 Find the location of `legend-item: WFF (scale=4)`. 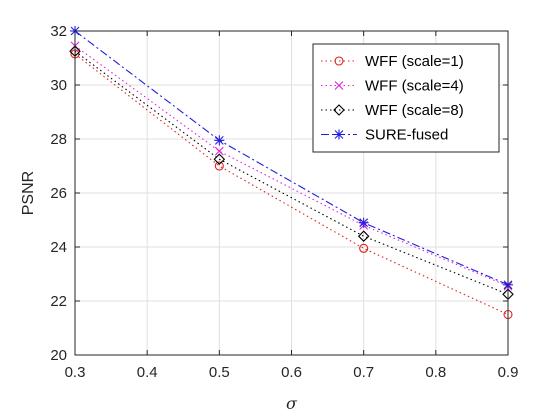

legend-item: WFF (scale=4) is located at coordinates (392, 86).